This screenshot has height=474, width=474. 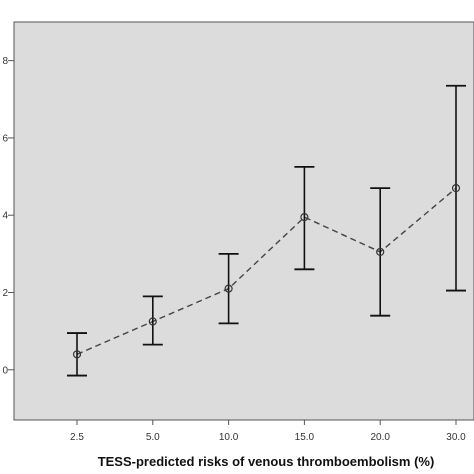 I want to click on y-tick-label: 6, so click(x=5, y=138).